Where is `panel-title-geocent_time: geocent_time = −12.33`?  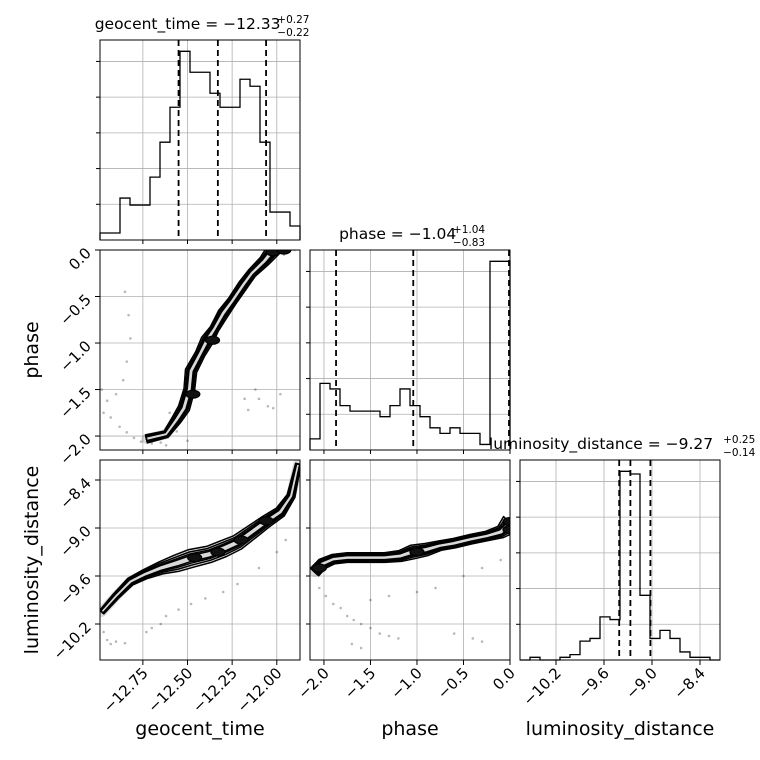 panel-title-geocent_time: geocent_time = −12.33 is located at coordinates (188, 24).